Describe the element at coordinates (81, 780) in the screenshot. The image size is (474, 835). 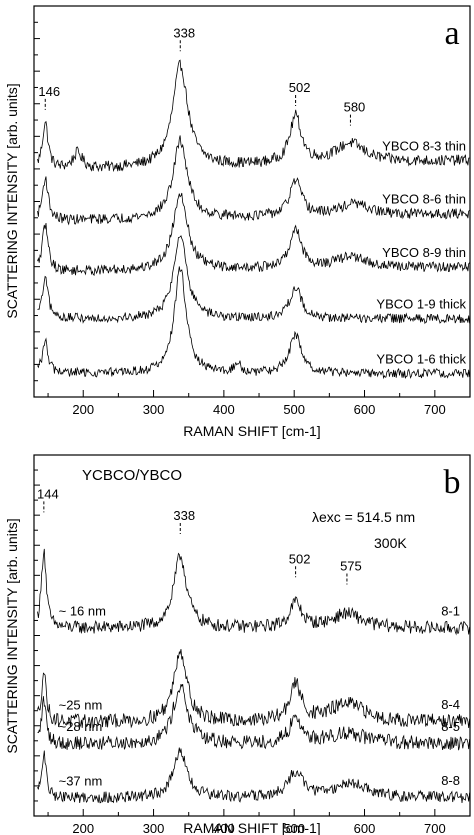
I see `thickness-label: ~37 nm` at that location.